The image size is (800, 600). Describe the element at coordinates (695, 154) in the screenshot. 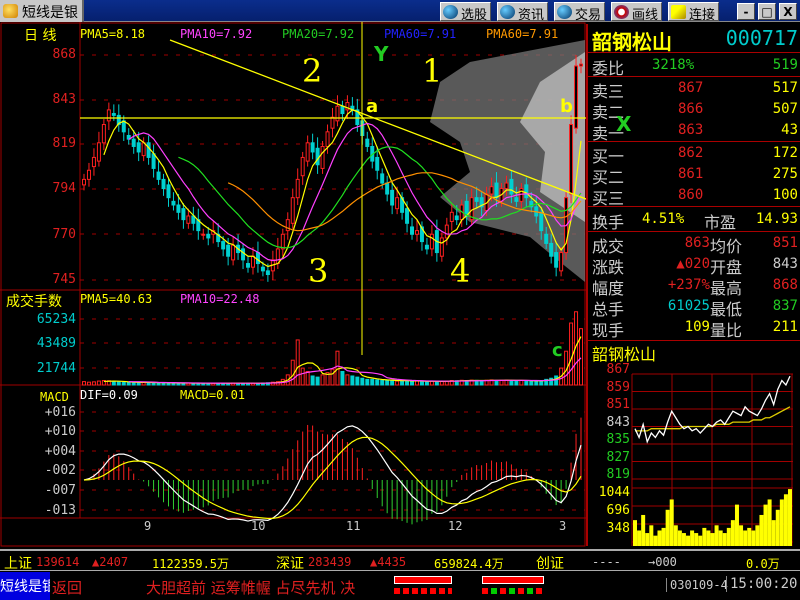

I see `buy-row: 买一 862 172` at that location.